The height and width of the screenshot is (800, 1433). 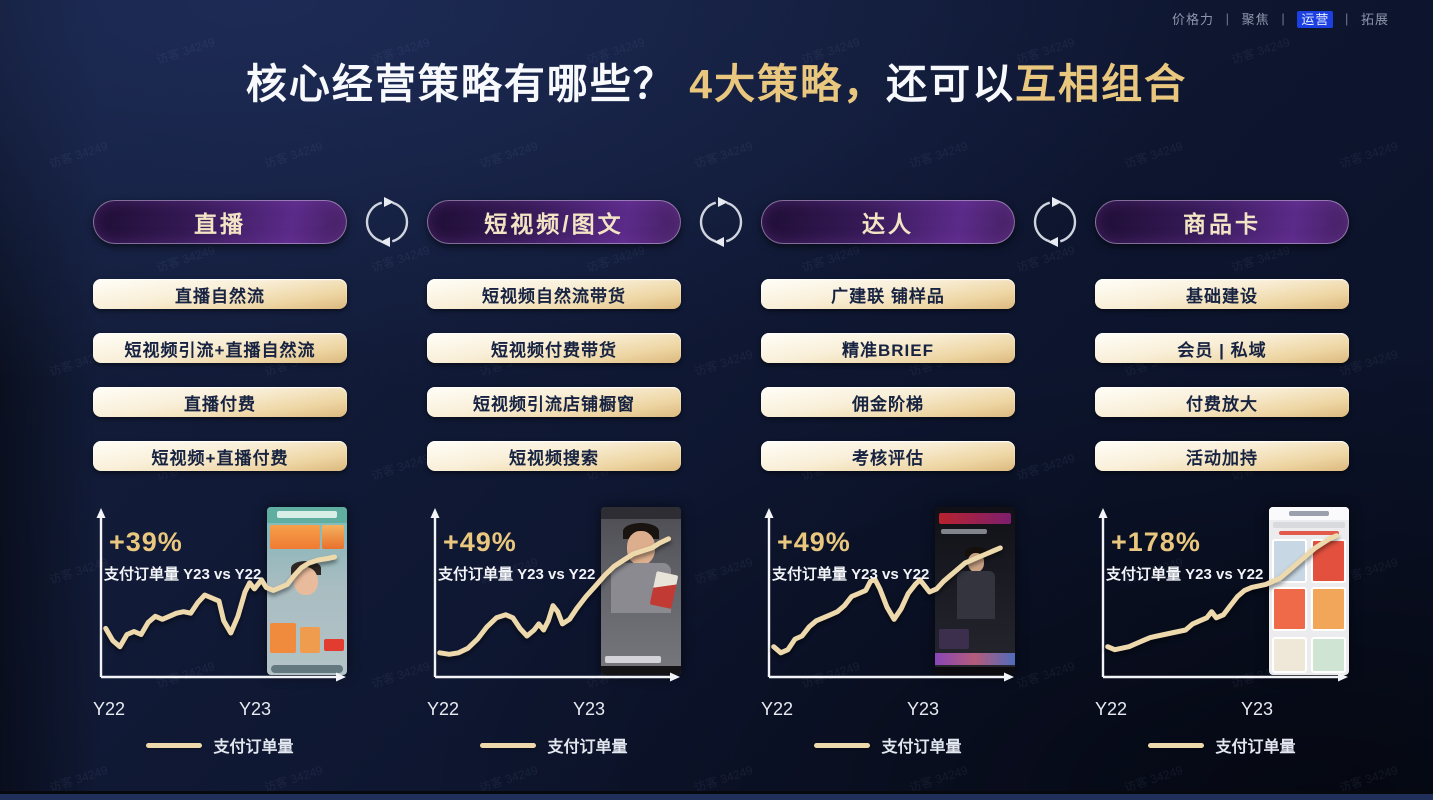 What do you see at coordinates (888, 294) in the screenshot?
I see `strategy-button: 广建联 铺样品` at bounding box center [888, 294].